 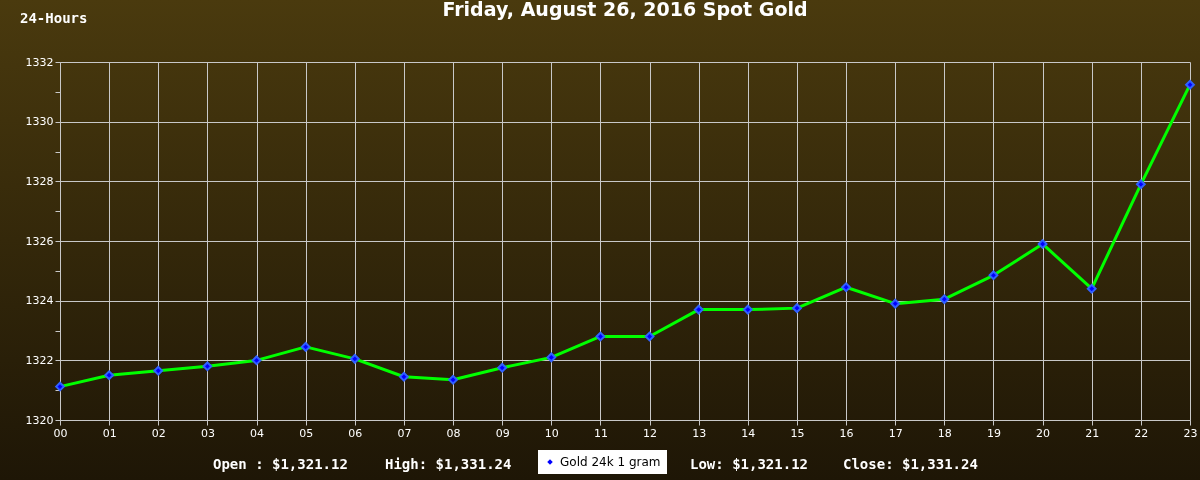 I want to click on text: Close: $1,331.24, so click(x=910, y=464).